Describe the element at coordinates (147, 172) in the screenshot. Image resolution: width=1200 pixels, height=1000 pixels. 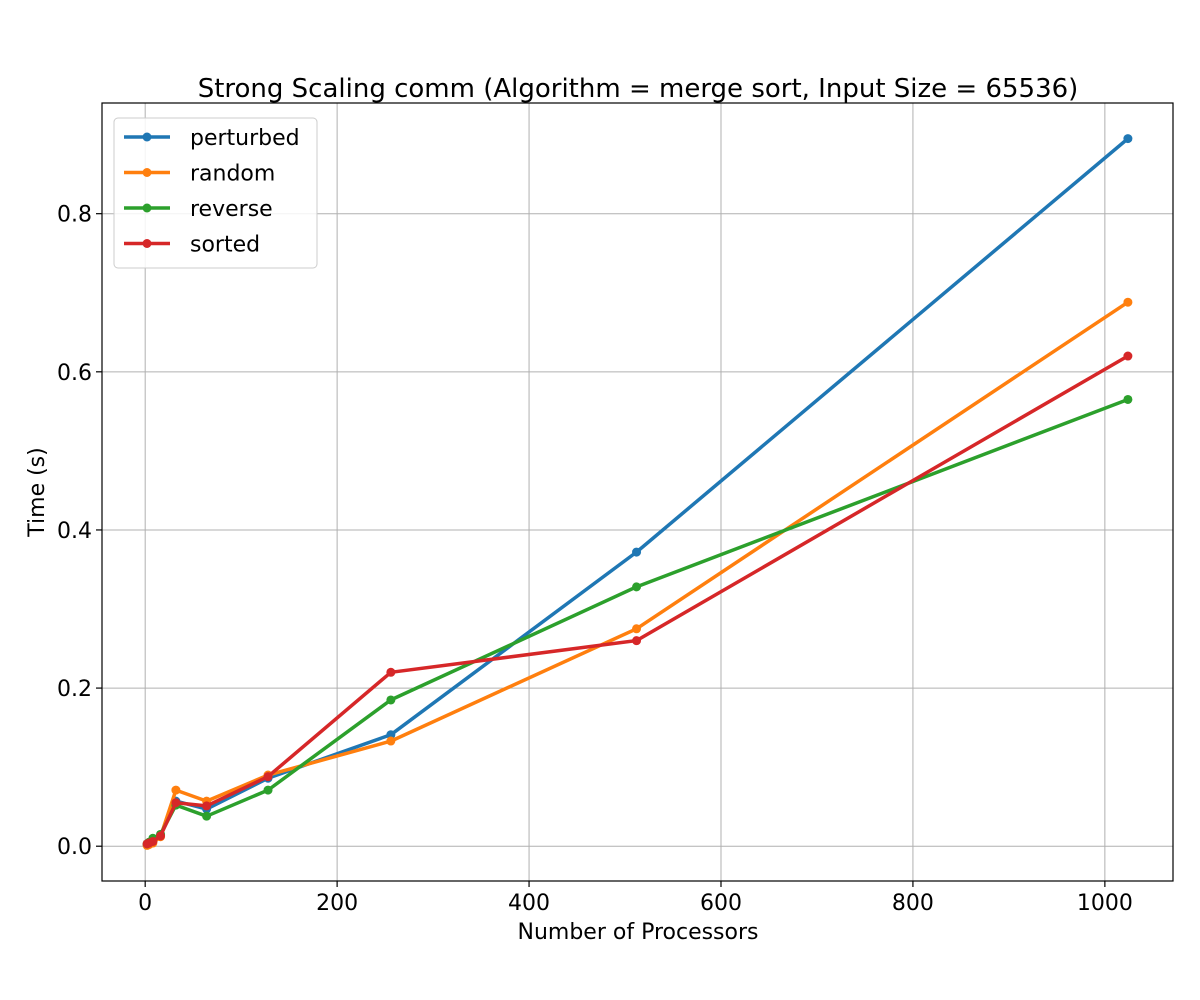
I see `legend-marker-random` at that location.